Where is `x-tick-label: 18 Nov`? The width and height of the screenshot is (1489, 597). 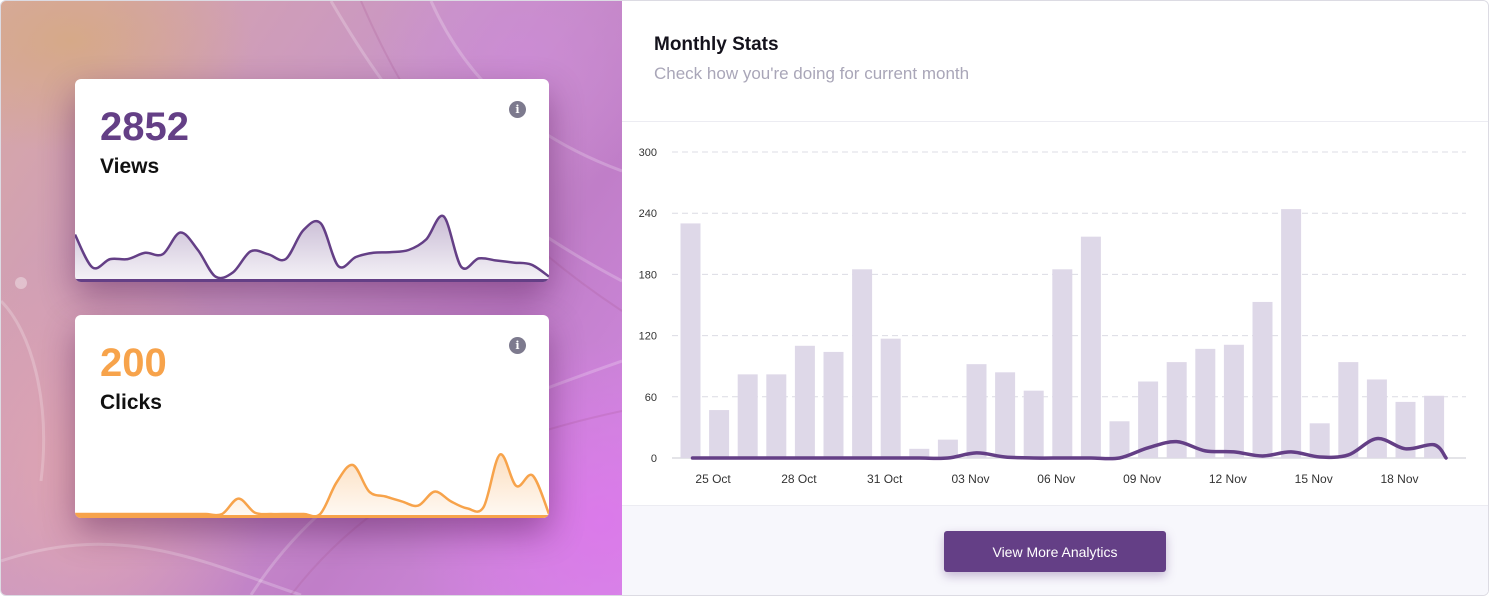
x-tick-label: 18 Nov is located at coordinates (1399, 479).